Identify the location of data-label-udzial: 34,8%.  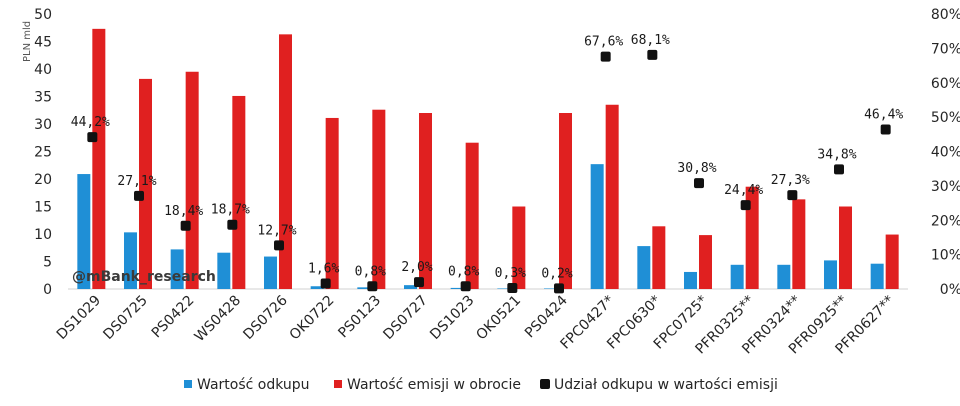
(836, 154).